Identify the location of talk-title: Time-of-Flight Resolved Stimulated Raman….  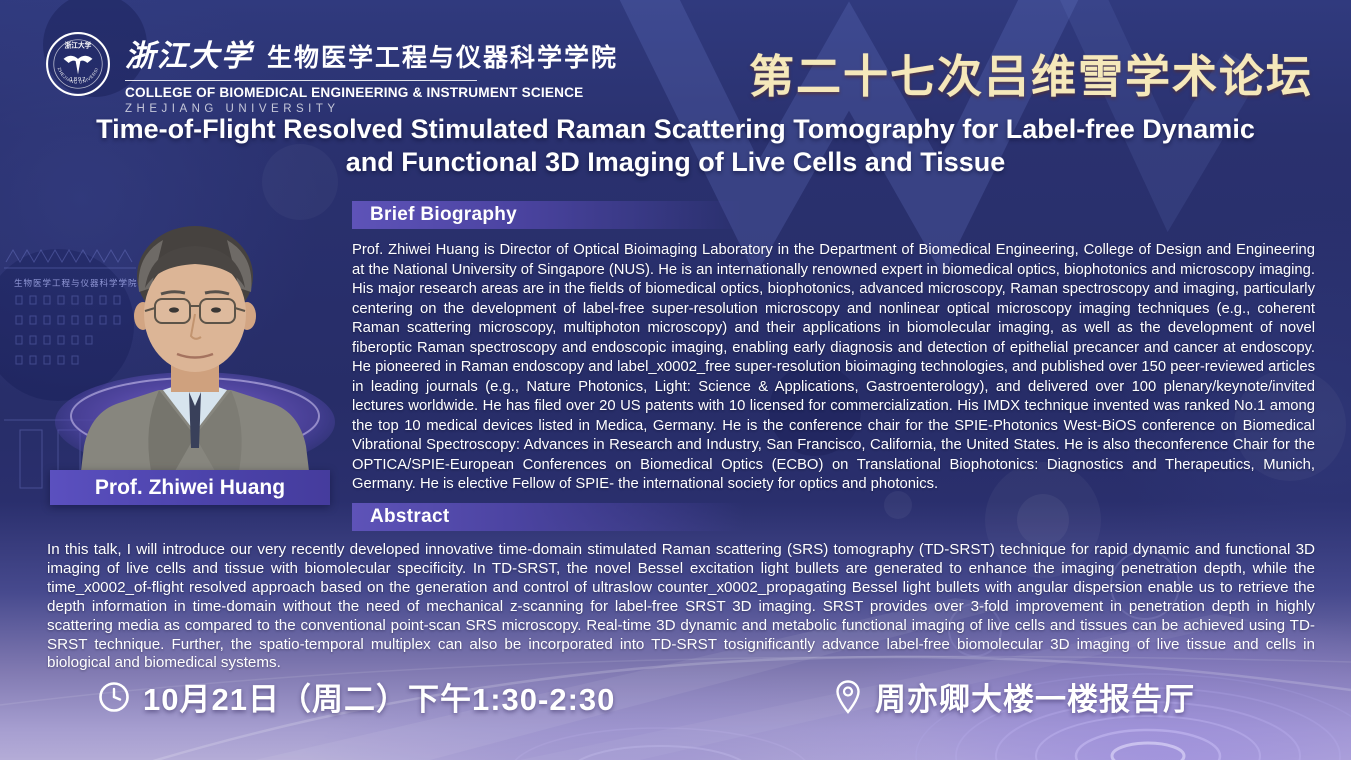
(675, 146).